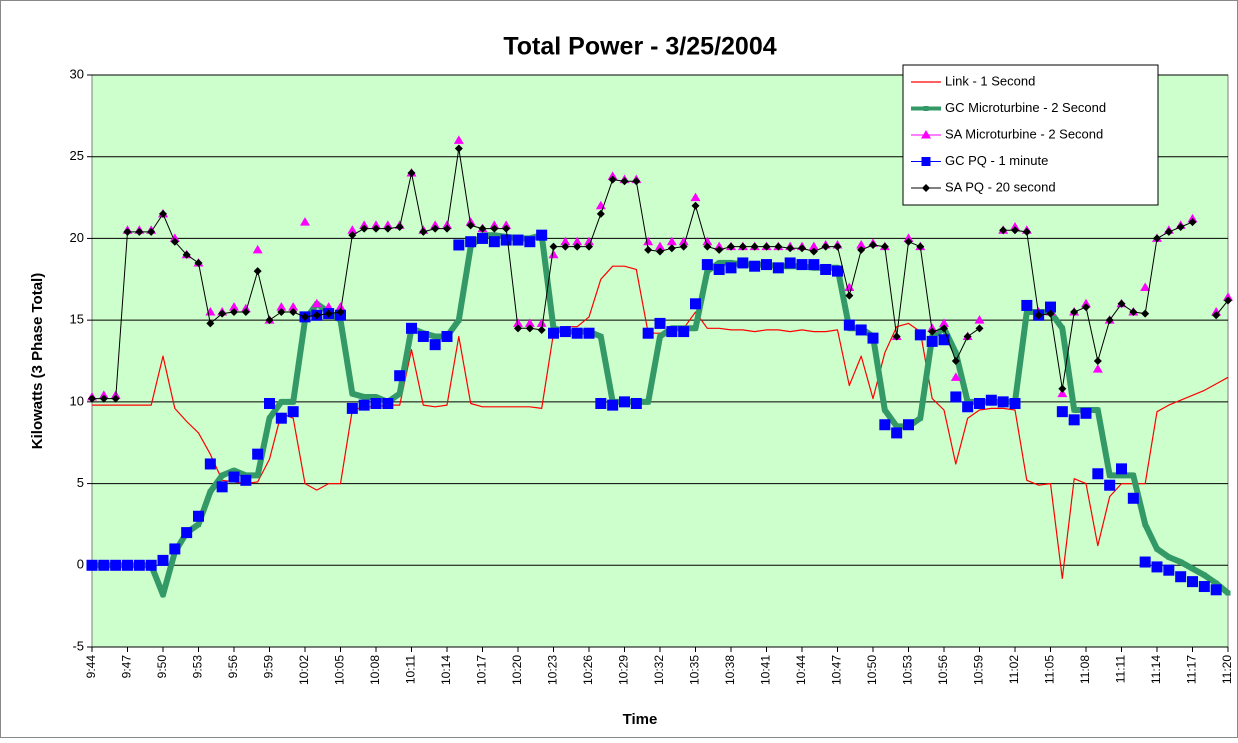 The width and height of the screenshot is (1238, 743). Describe the element at coordinates (78, 645) in the screenshot. I see `y-tick-label: -5` at that location.